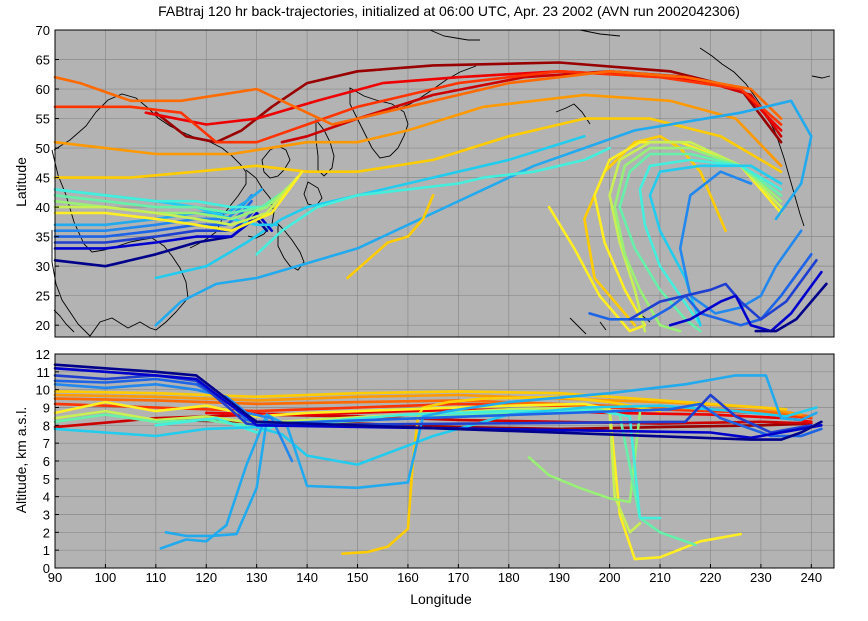 The image size is (868, 621). Describe the element at coordinates (46, 550) in the screenshot. I see `y-tick-label: 1` at that location.